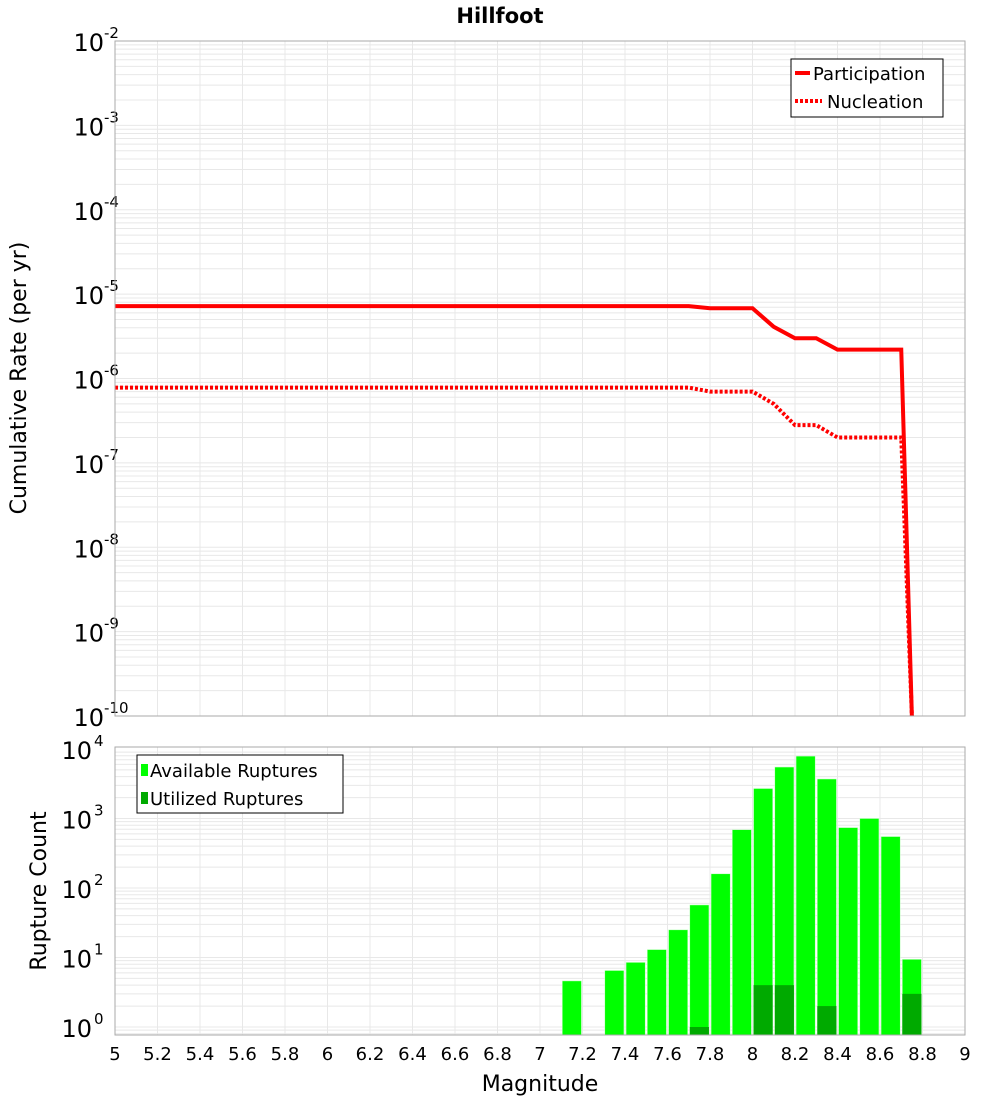  I want to click on x-tick-label: 7, so click(539, 1054).